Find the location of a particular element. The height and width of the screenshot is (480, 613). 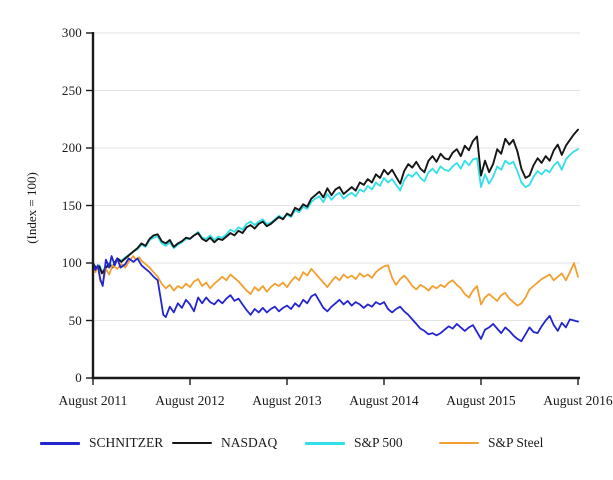

y-tick-label: 200 is located at coordinates (71, 147).